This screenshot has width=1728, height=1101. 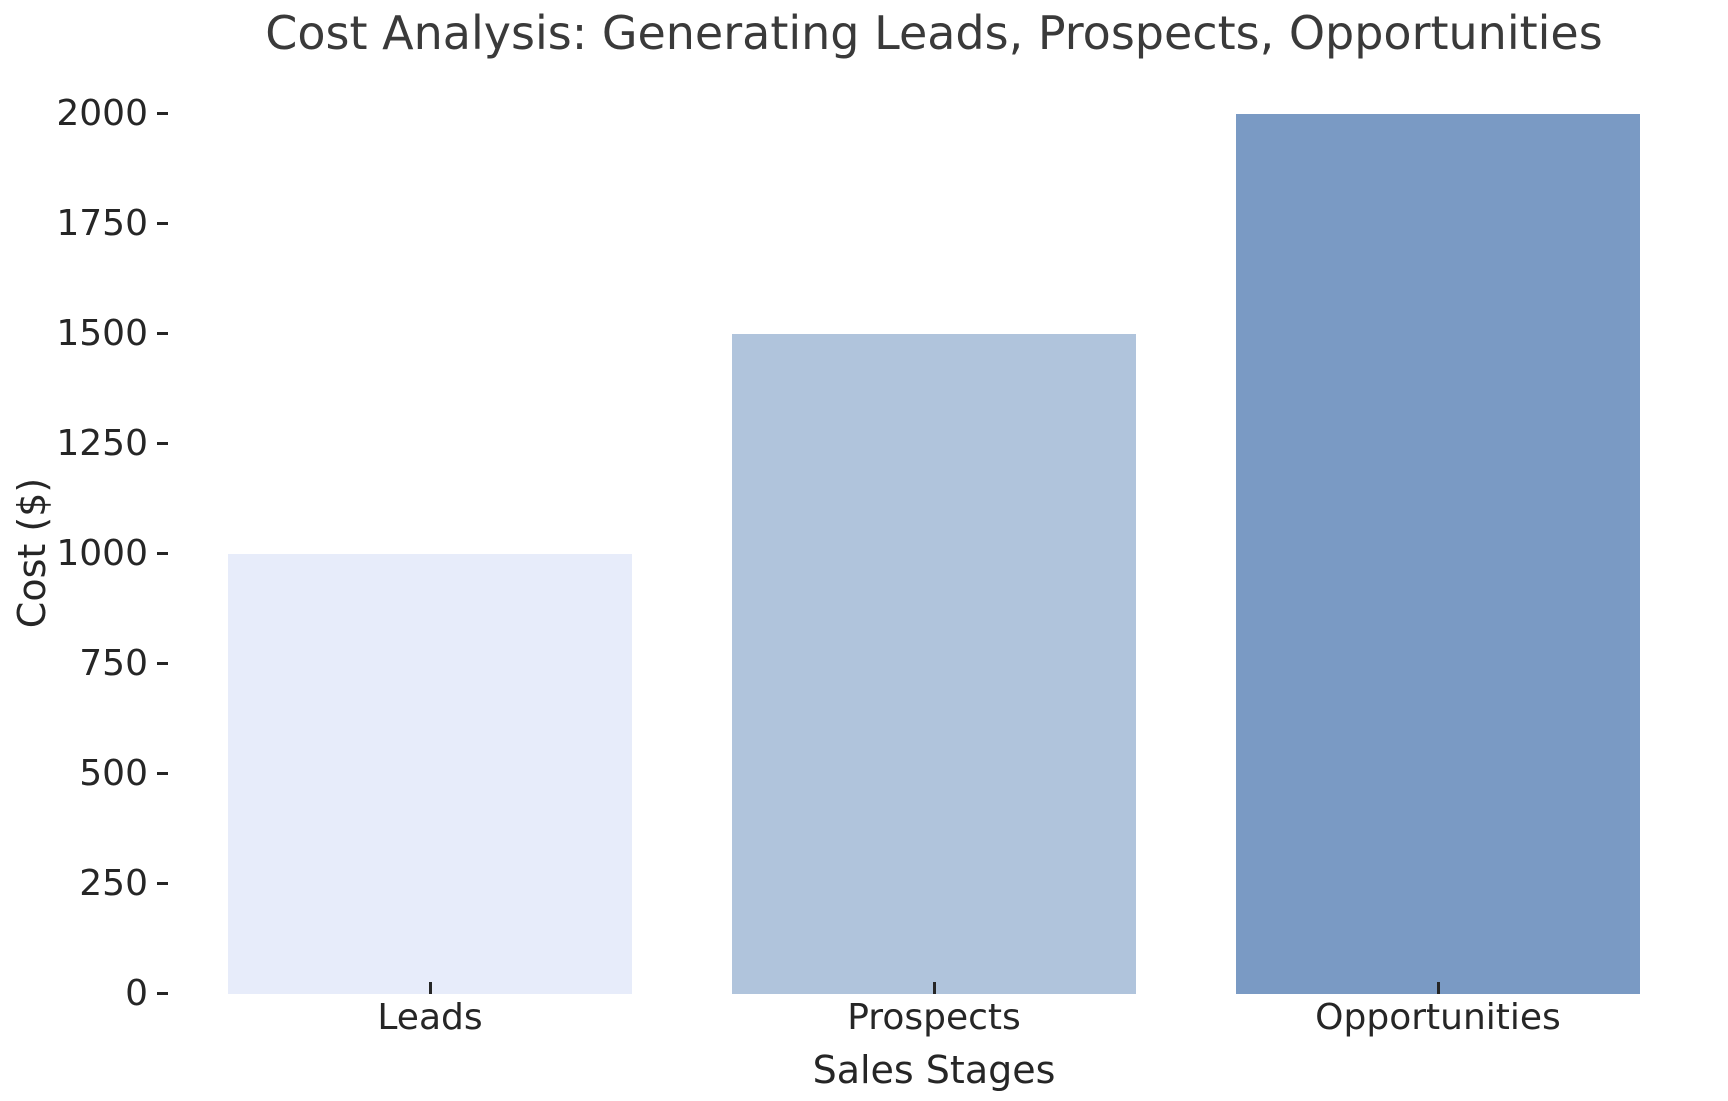 What do you see at coordinates (102, 553) in the screenshot?
I see `ytick-label-1000: 1000` at bounding box center [102, 553].